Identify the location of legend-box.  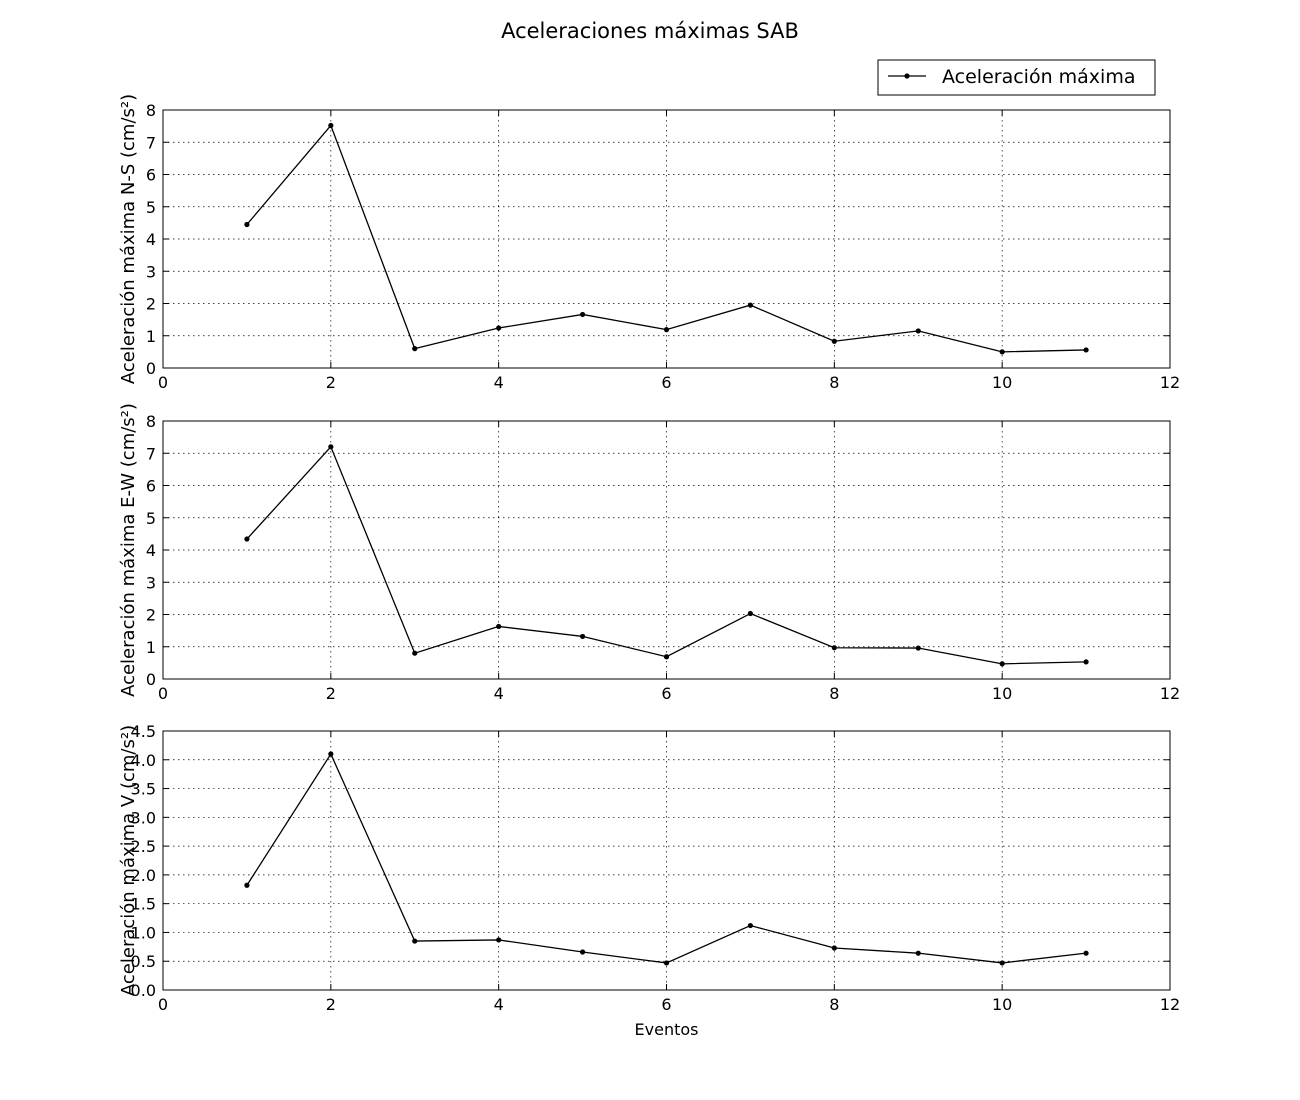
(1016, 77).